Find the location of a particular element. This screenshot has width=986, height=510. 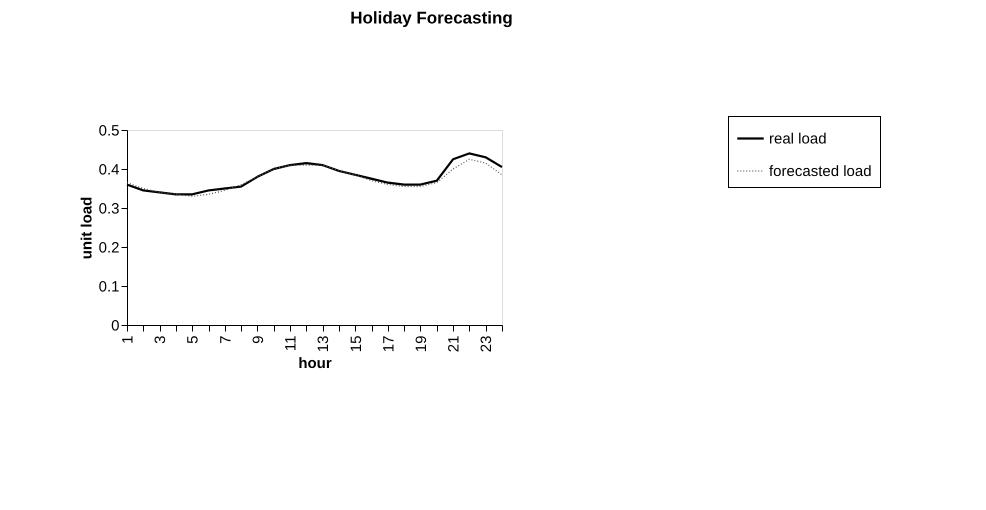

x-tick-label: 17 is located at coordinates (389, 344).